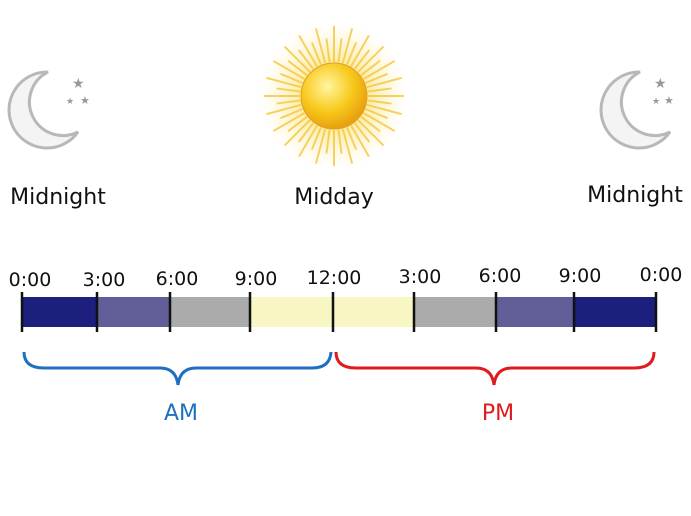  I want to click on timeline-bar, so click(339, 312).